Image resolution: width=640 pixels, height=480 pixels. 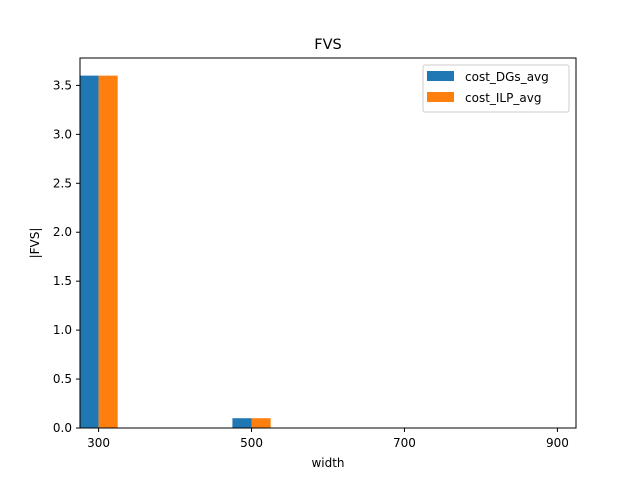 I want to click on chart-title: FVS, so click(x=327, y=45).